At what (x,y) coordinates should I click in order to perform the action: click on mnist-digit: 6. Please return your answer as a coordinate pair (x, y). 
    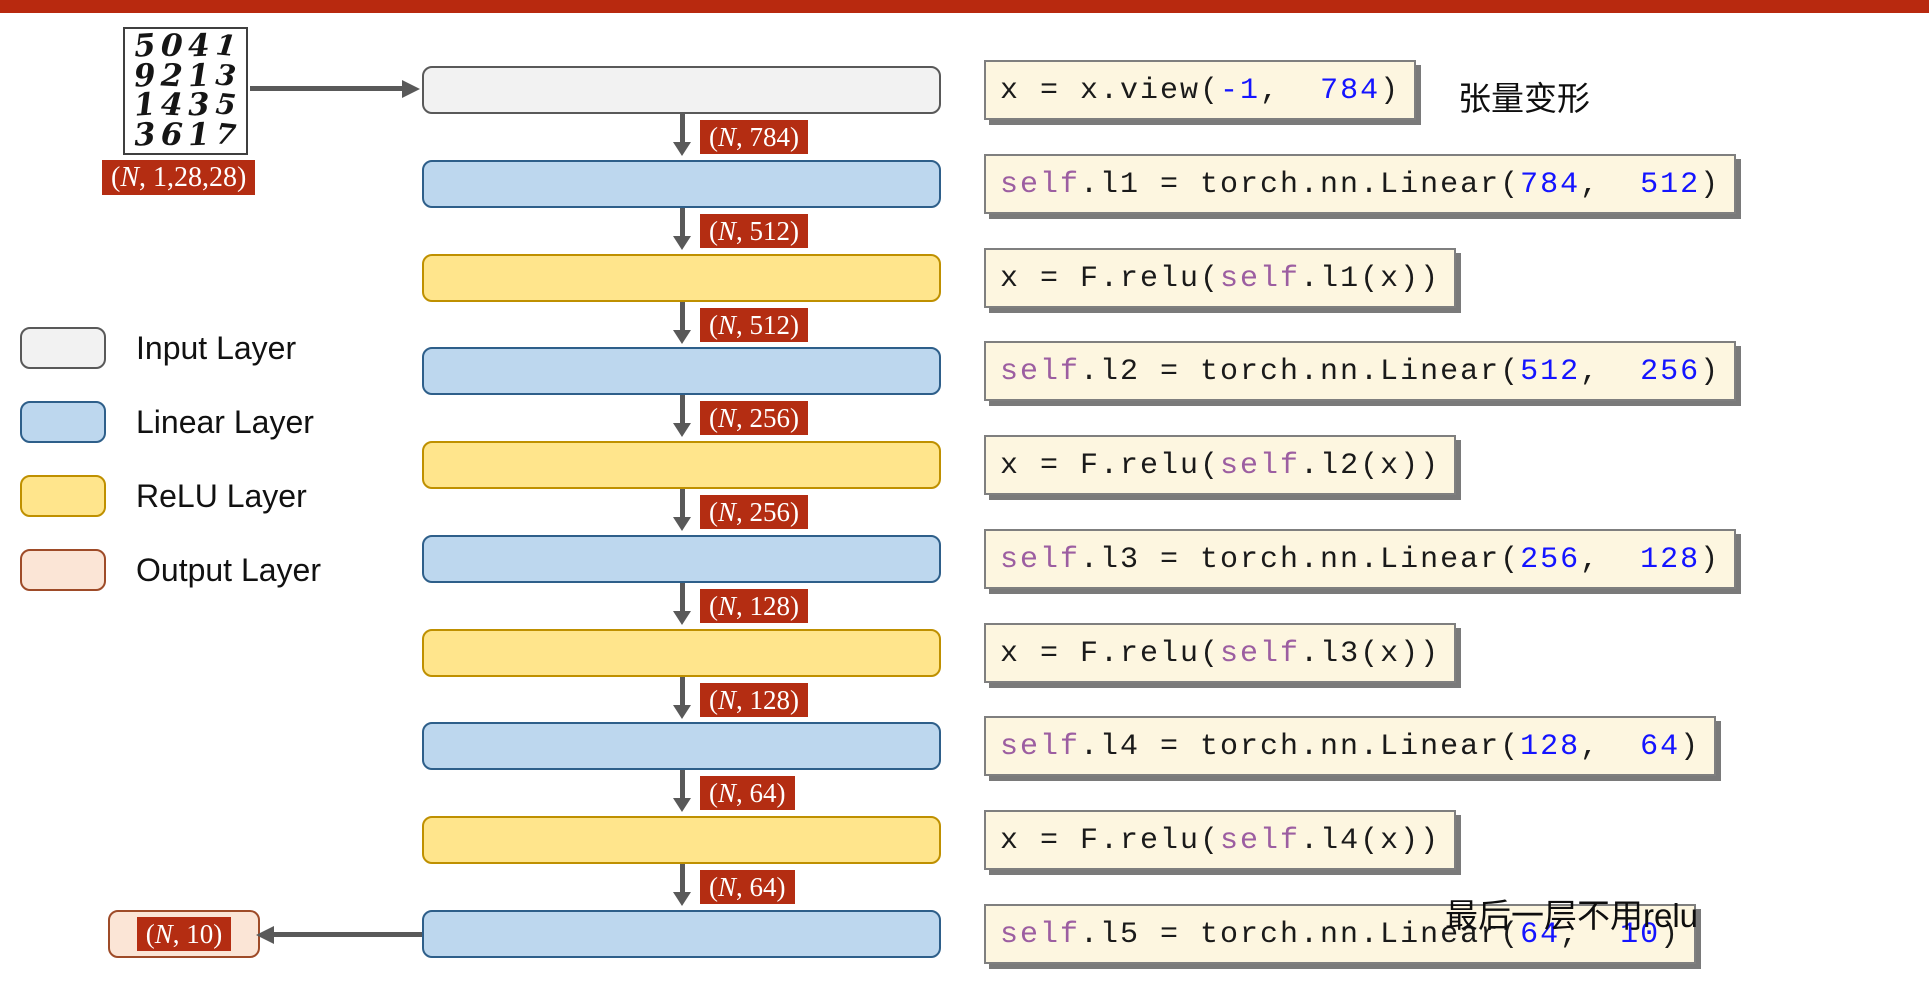
    Looking at the image, I should click on (172, 135).